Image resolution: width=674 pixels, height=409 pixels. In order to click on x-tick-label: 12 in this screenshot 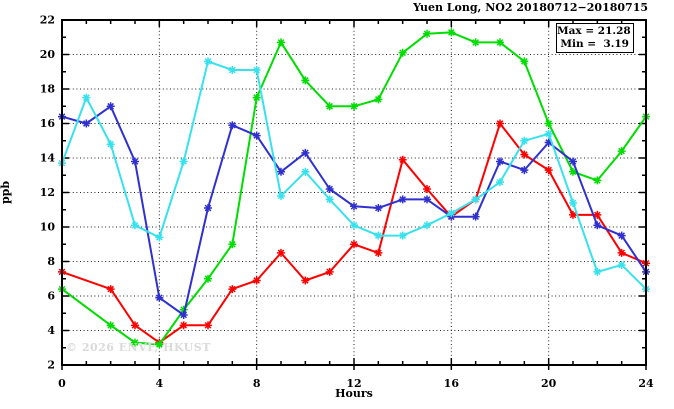, I will do `click(353, 383)`.